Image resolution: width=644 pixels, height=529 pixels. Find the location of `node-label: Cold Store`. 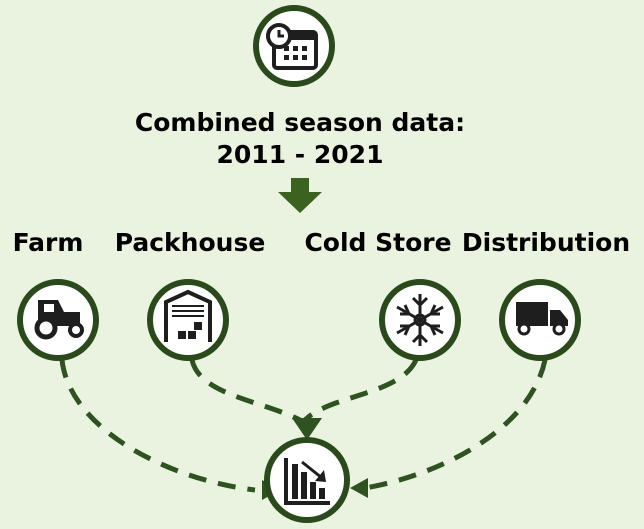

node-label: Cold Store is located at coordinates (377, 242).